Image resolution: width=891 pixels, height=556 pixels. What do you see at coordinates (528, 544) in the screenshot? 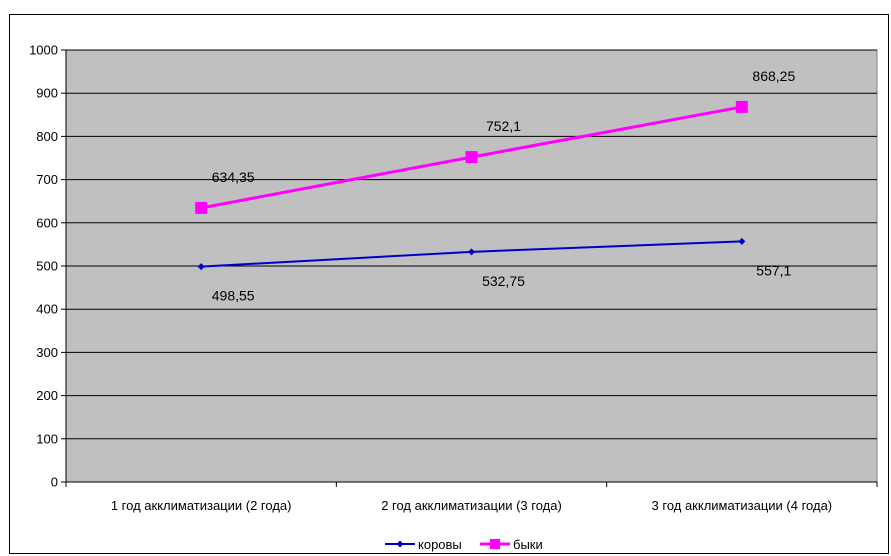
I see `legend-label: быки` at bounding box center [528, 544].